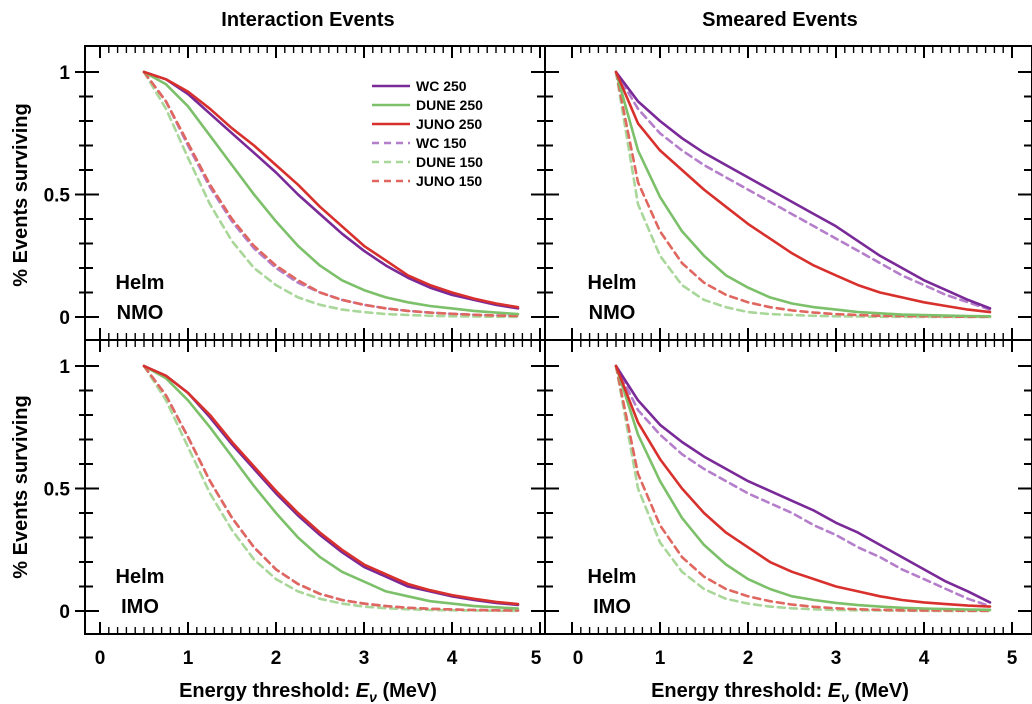 This screenshot has height=704, width=1032. Describe the element at coordinates (780, 20) in the screenshot. I see `column-title-smeared: Smeared Events` at that location.